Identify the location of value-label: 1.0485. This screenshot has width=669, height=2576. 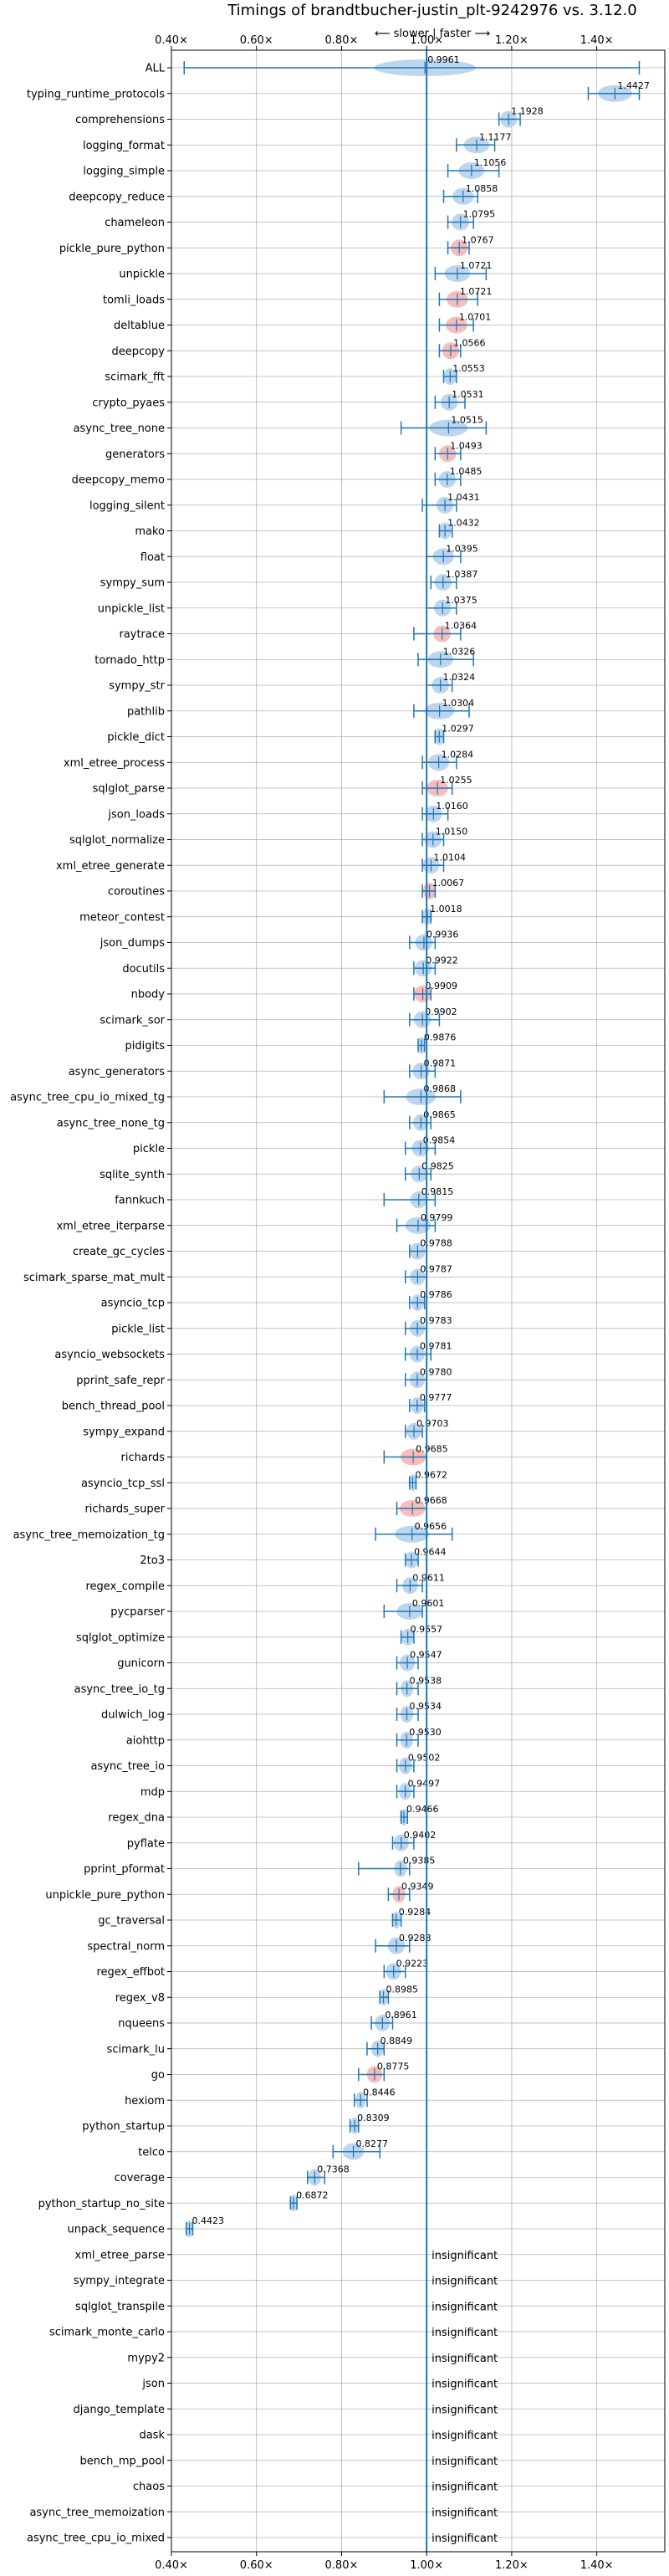
(466, 472).